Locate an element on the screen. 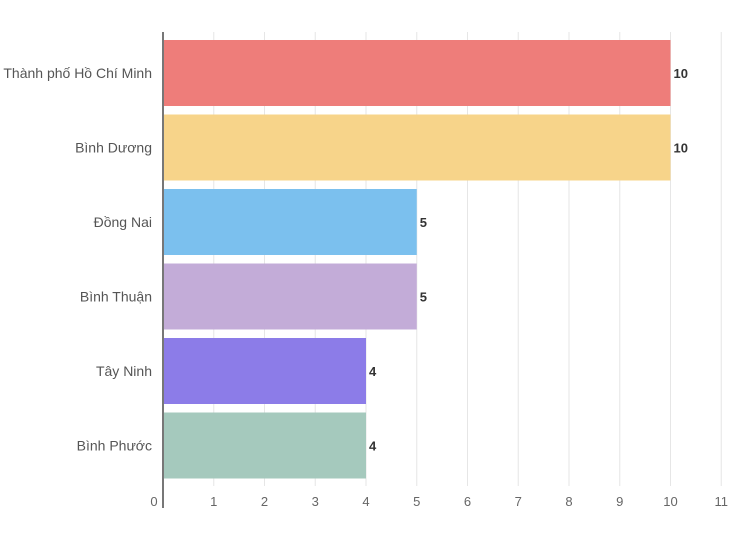 Image resolution: width=734 pixels, height=544 pixels. x-tick-label: 9 is located at coordinates (619, 501).